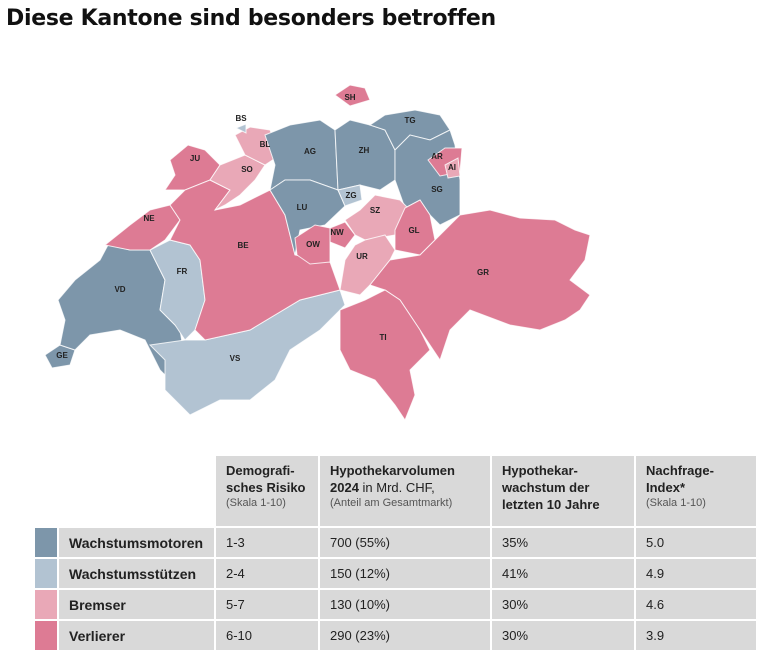 This screenshot has width=768, height=656. I want to click on index-cell: 4.6, so click(696, 604).